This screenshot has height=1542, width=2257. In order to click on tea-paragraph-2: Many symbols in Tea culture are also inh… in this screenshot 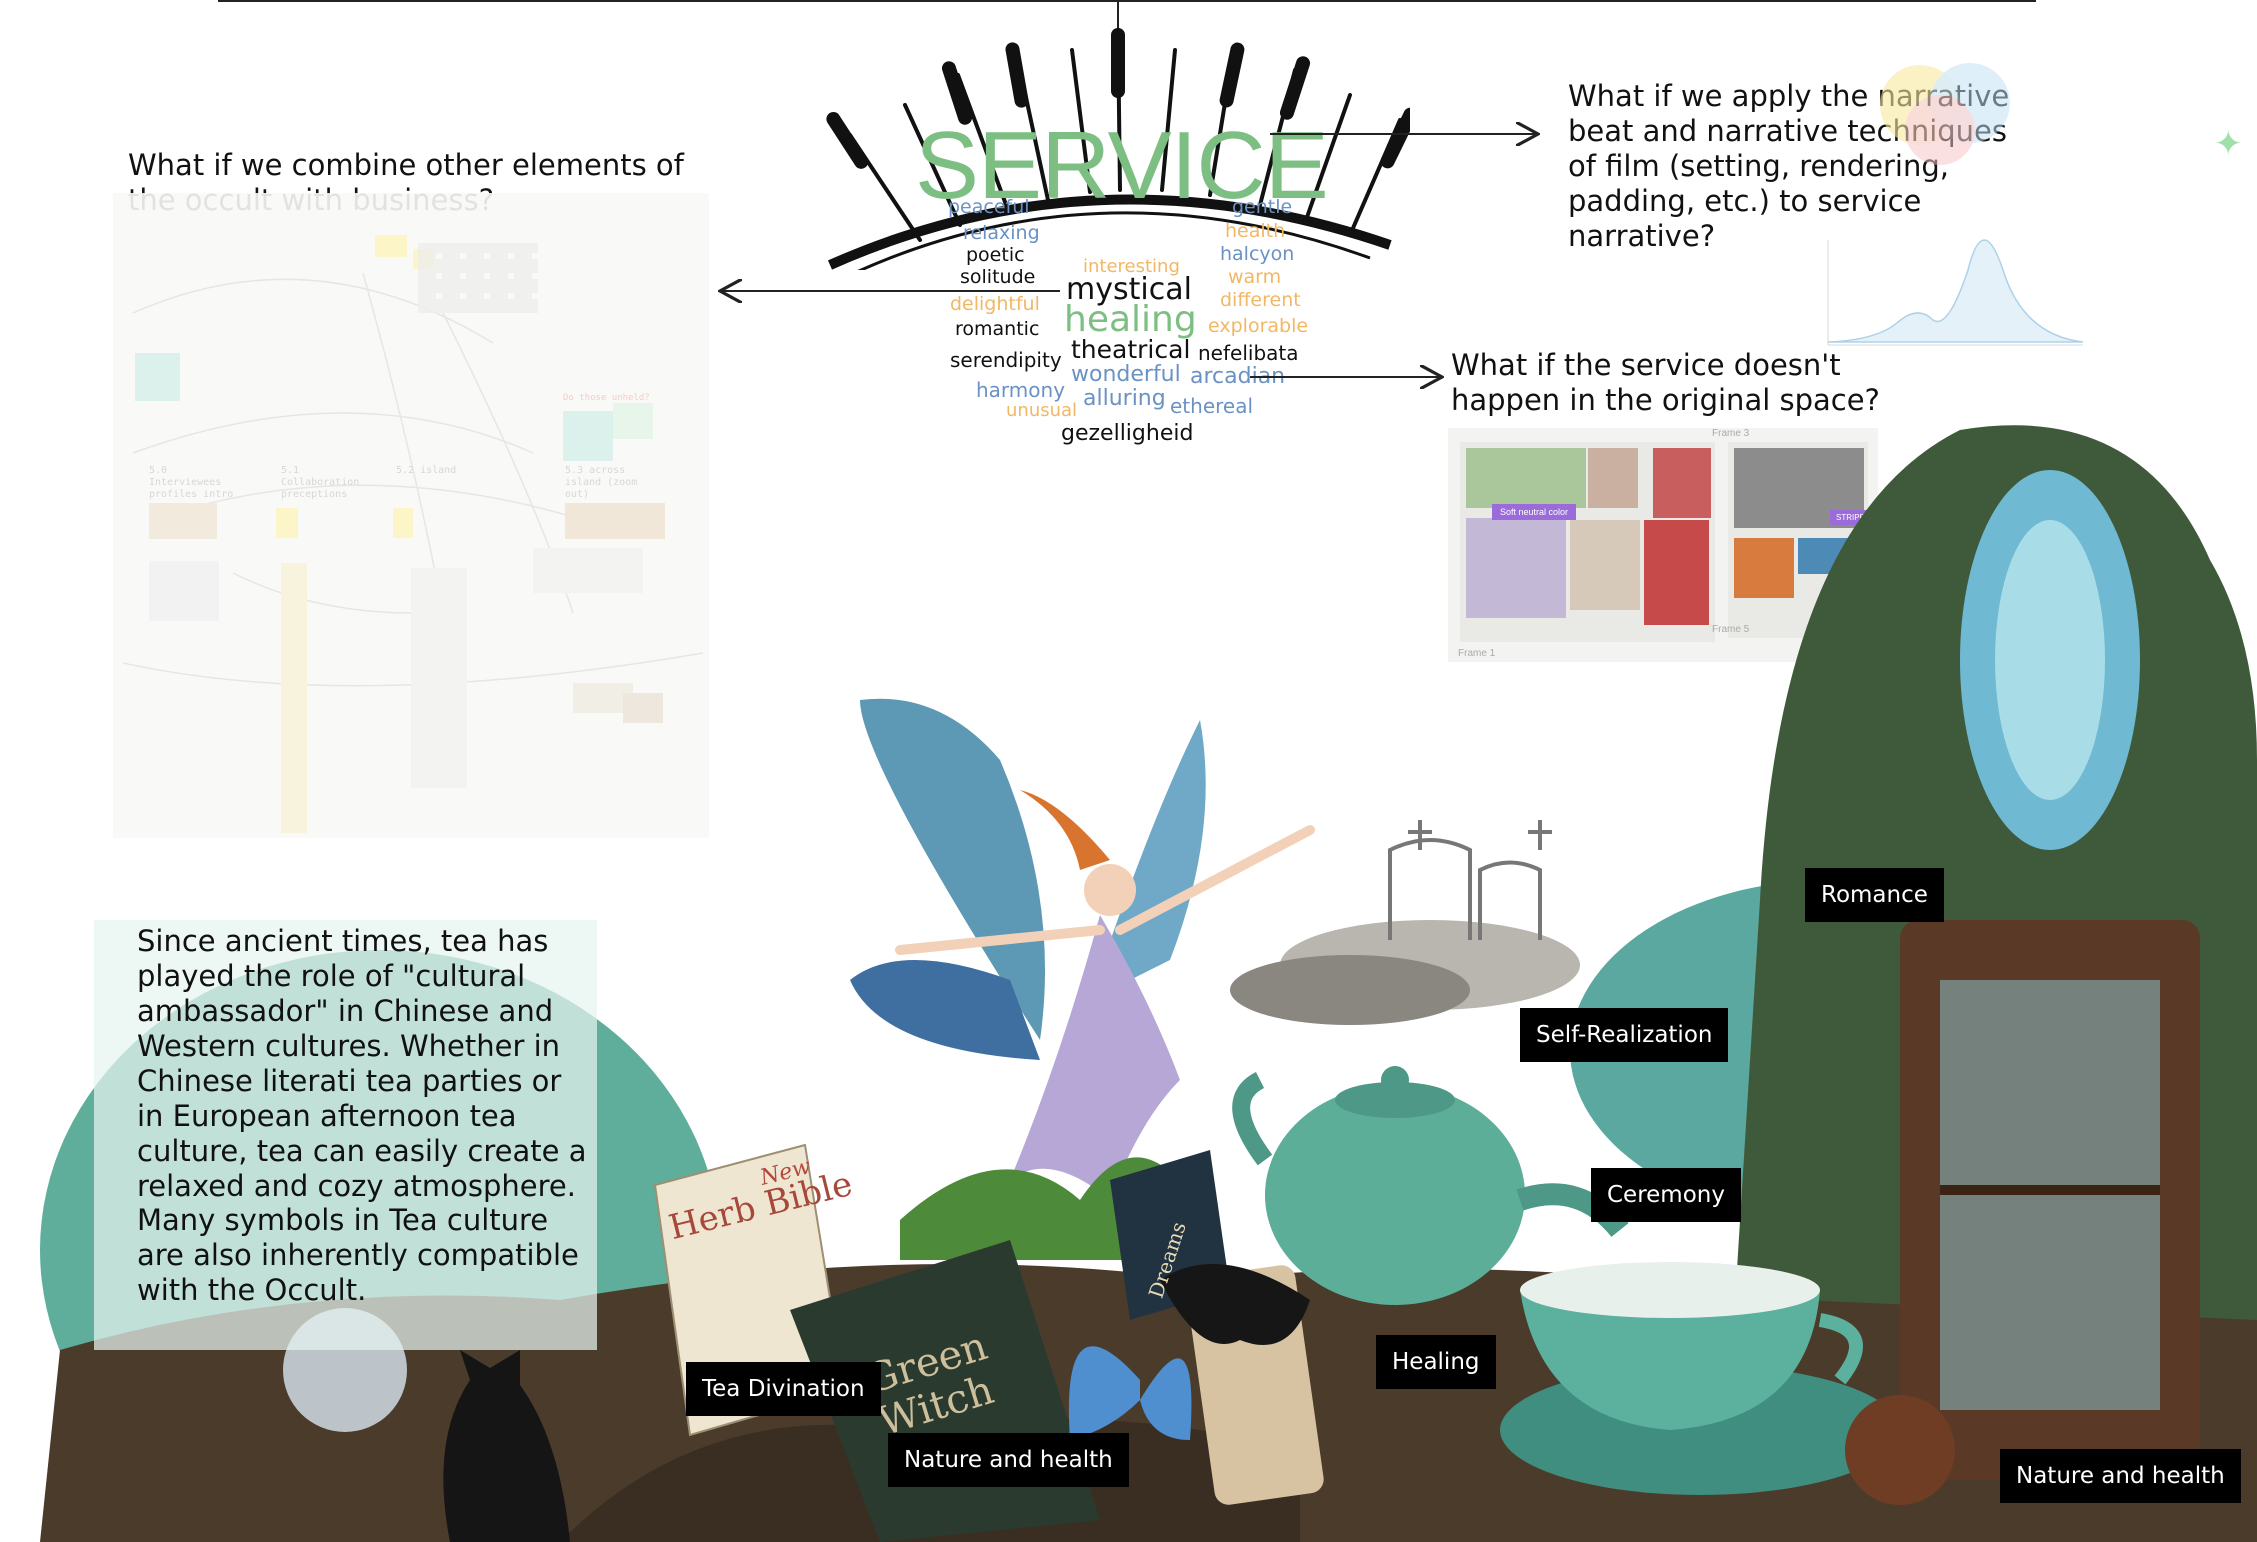, I will do `click(358, 1255)`.